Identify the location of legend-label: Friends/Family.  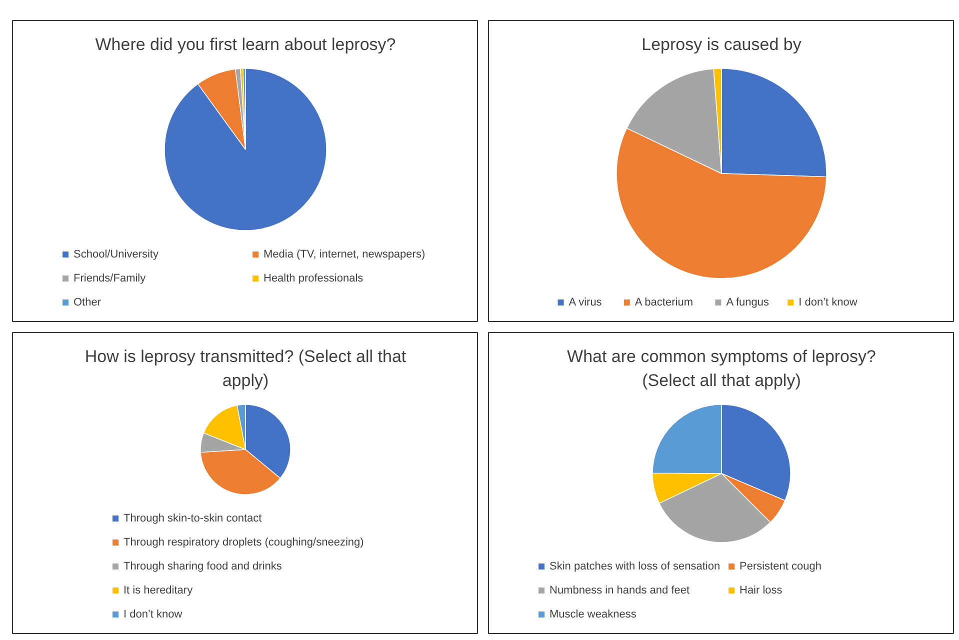
(110, 278).